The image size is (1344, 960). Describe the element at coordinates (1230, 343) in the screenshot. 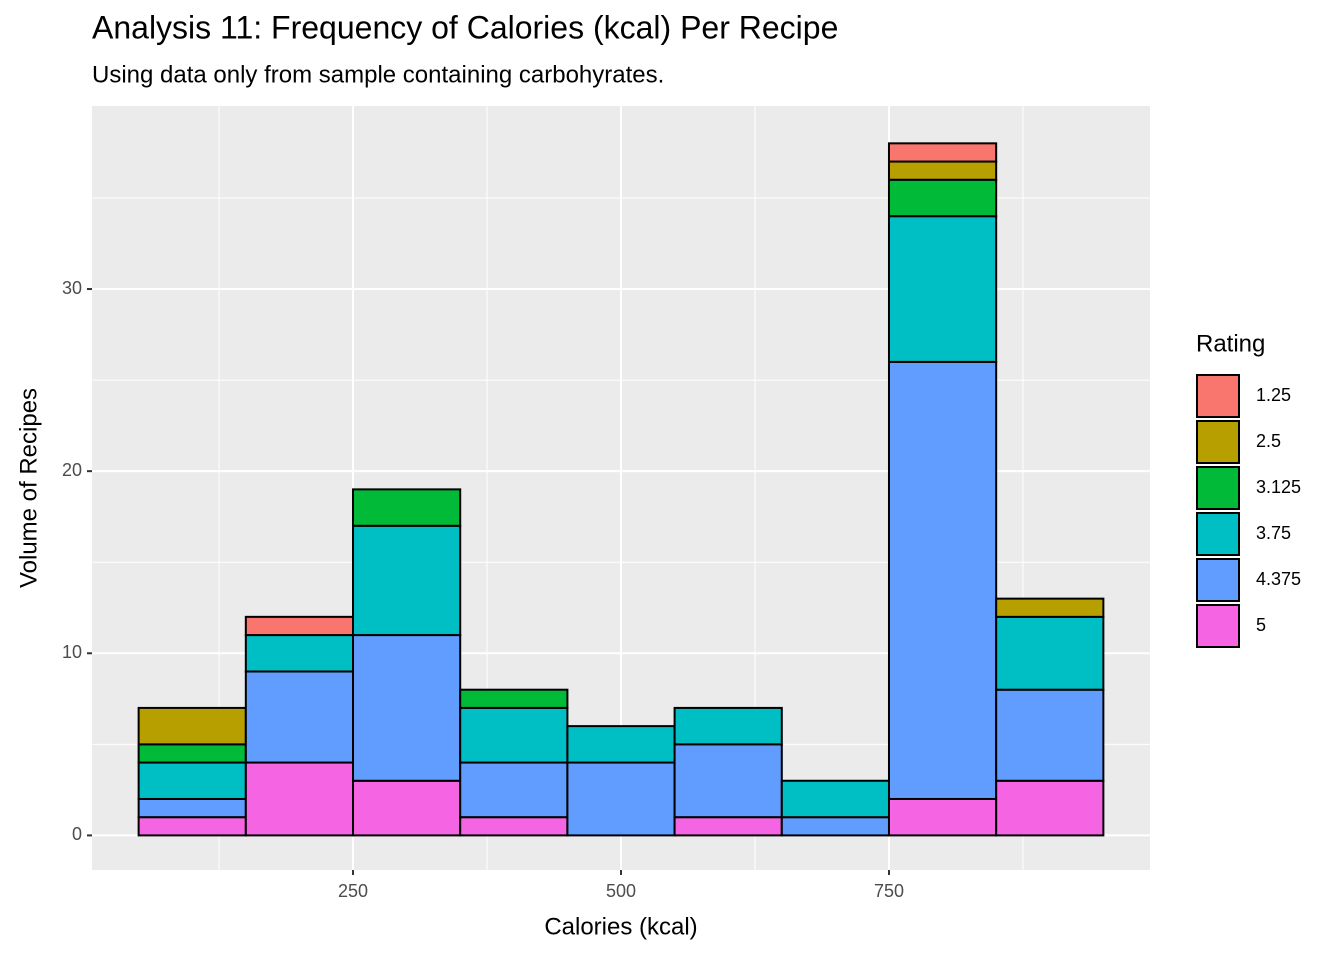

I see `legend-title: Rating` at that location.